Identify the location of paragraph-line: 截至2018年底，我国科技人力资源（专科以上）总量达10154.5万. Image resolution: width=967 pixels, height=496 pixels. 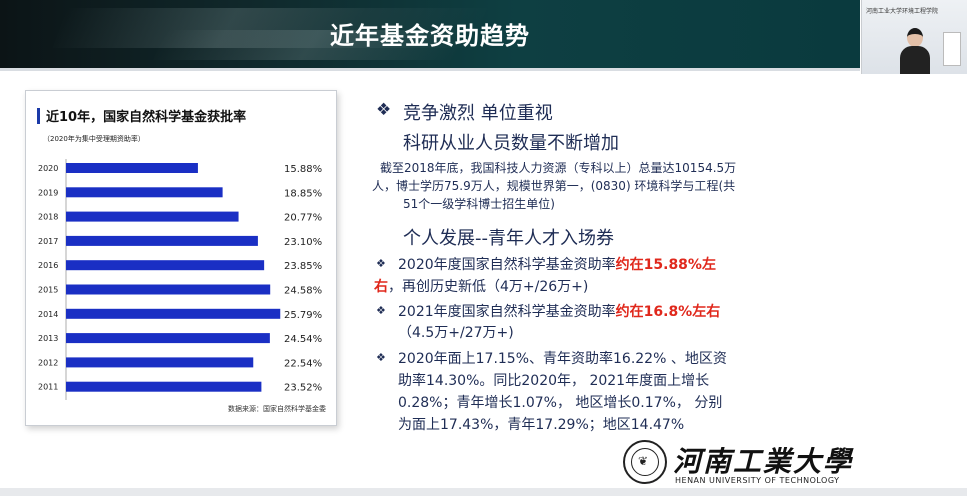
(558, 168).